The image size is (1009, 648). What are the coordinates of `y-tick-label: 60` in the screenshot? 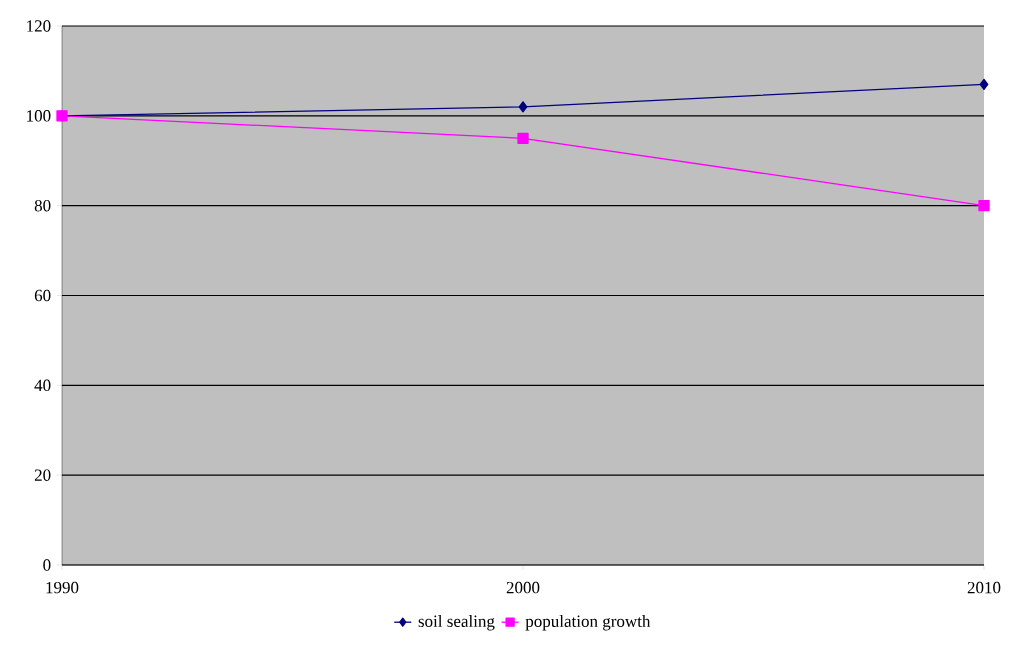 It's located at (42, 295).